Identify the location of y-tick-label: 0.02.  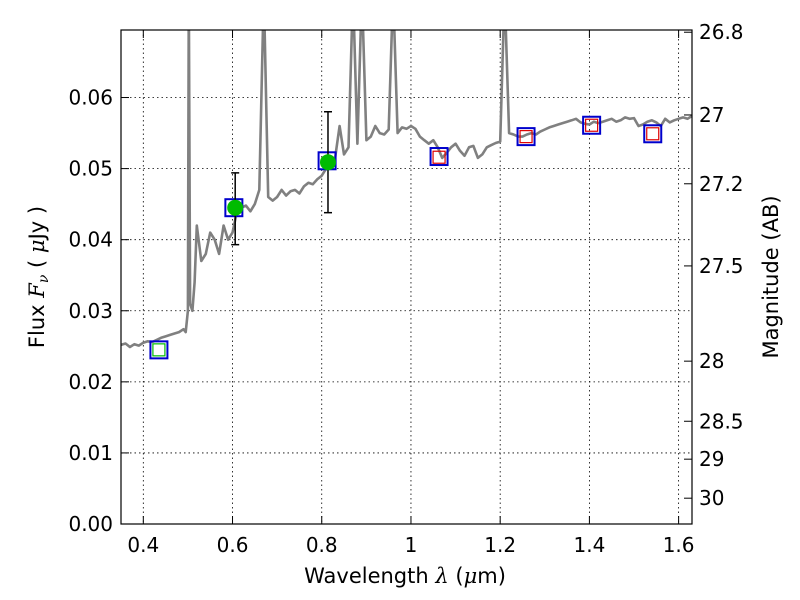
(90, 382).